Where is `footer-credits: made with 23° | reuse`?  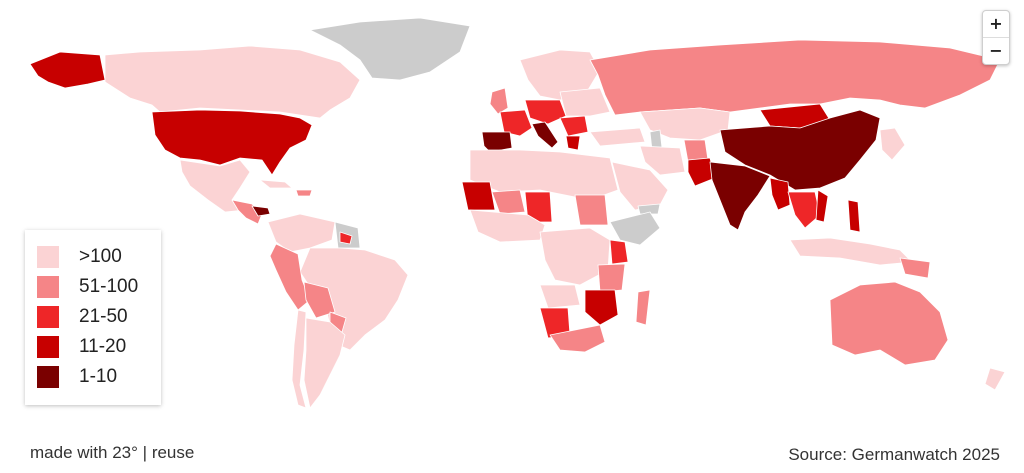 footer-credits: made with 23° | reuse is located at coordinates (112, 453).